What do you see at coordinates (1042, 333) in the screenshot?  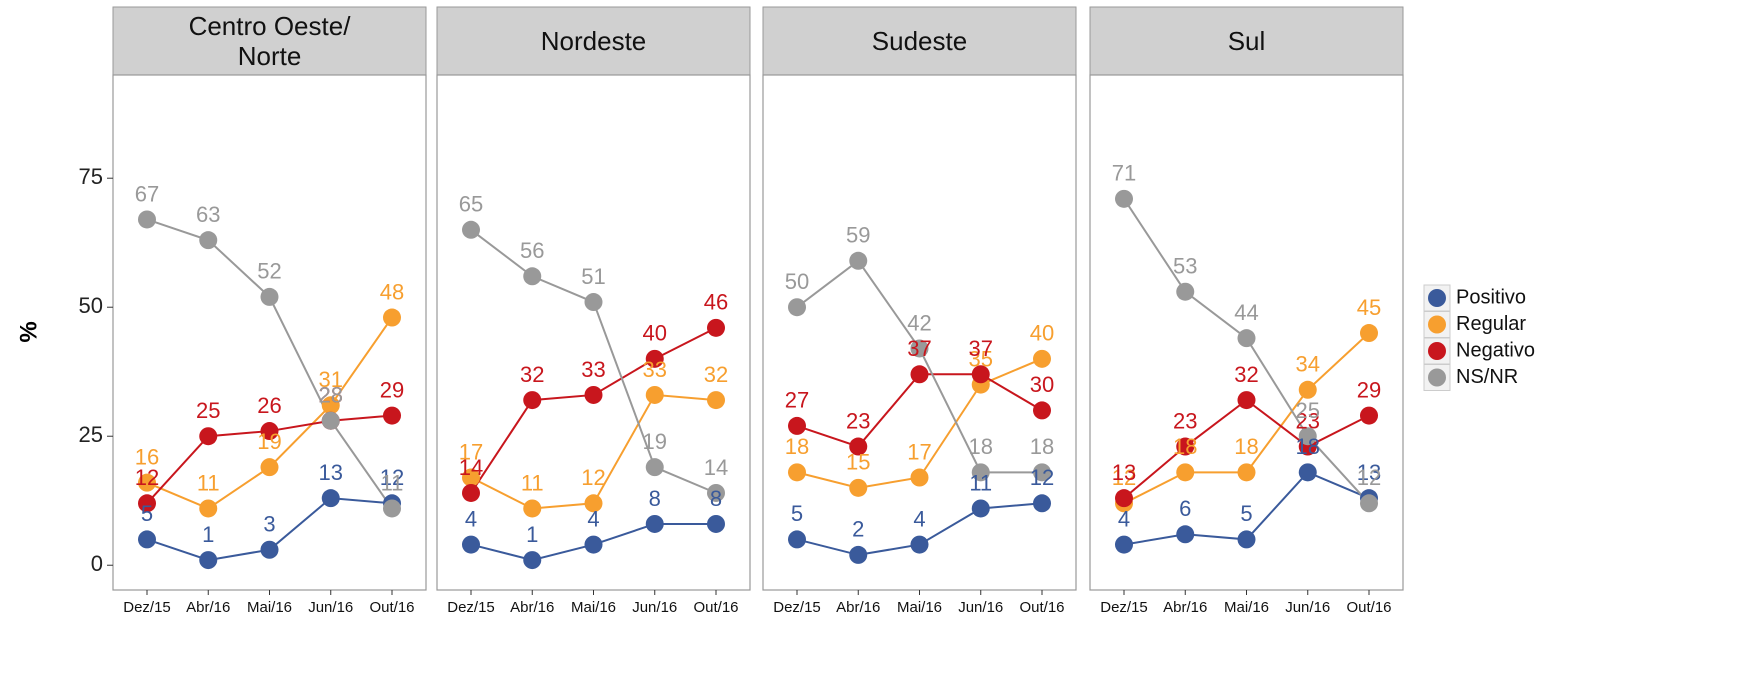 I see `data-label: 40` at bounding box center [1042, 333].